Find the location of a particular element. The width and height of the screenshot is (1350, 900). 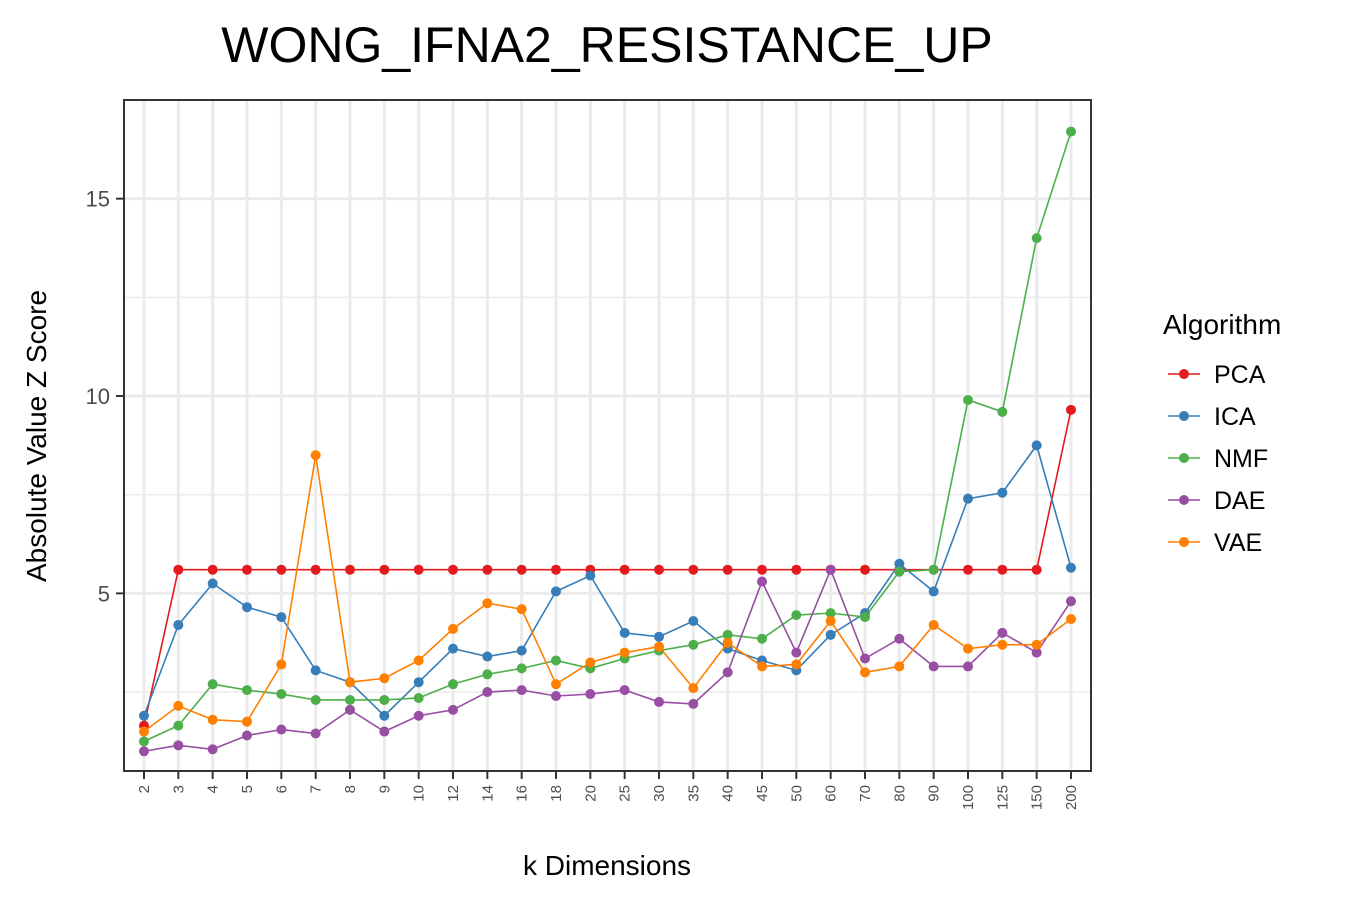

x-tick-label: 30 is located at coordinates (659, 793).